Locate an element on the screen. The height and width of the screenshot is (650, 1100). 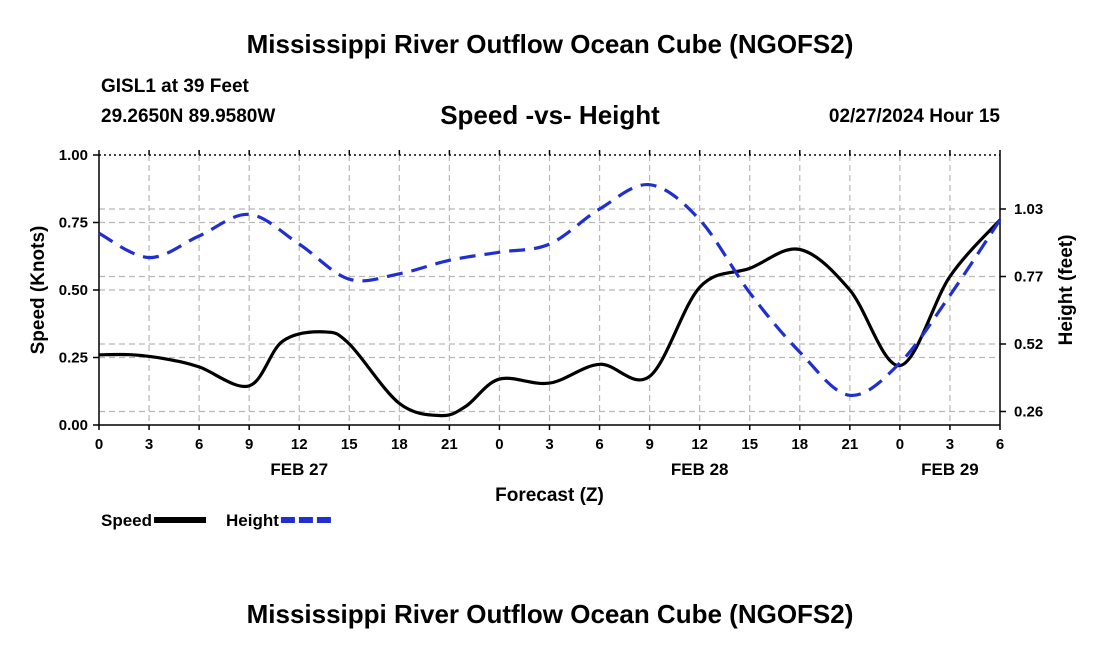
x-axis-title: Forecast (Z) is located at coordinates (549, 495).